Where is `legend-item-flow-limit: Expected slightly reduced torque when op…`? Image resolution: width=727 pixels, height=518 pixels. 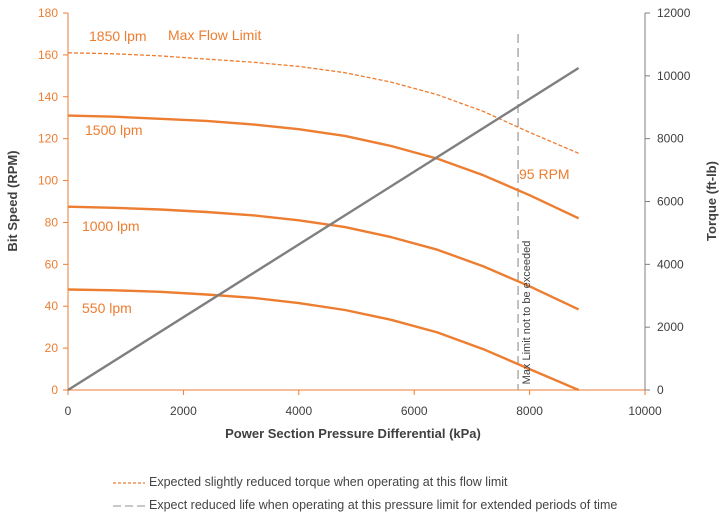 legend-item-flow-limit: Expected slightly reduced torque when op… is located at coordinates (310, 482).